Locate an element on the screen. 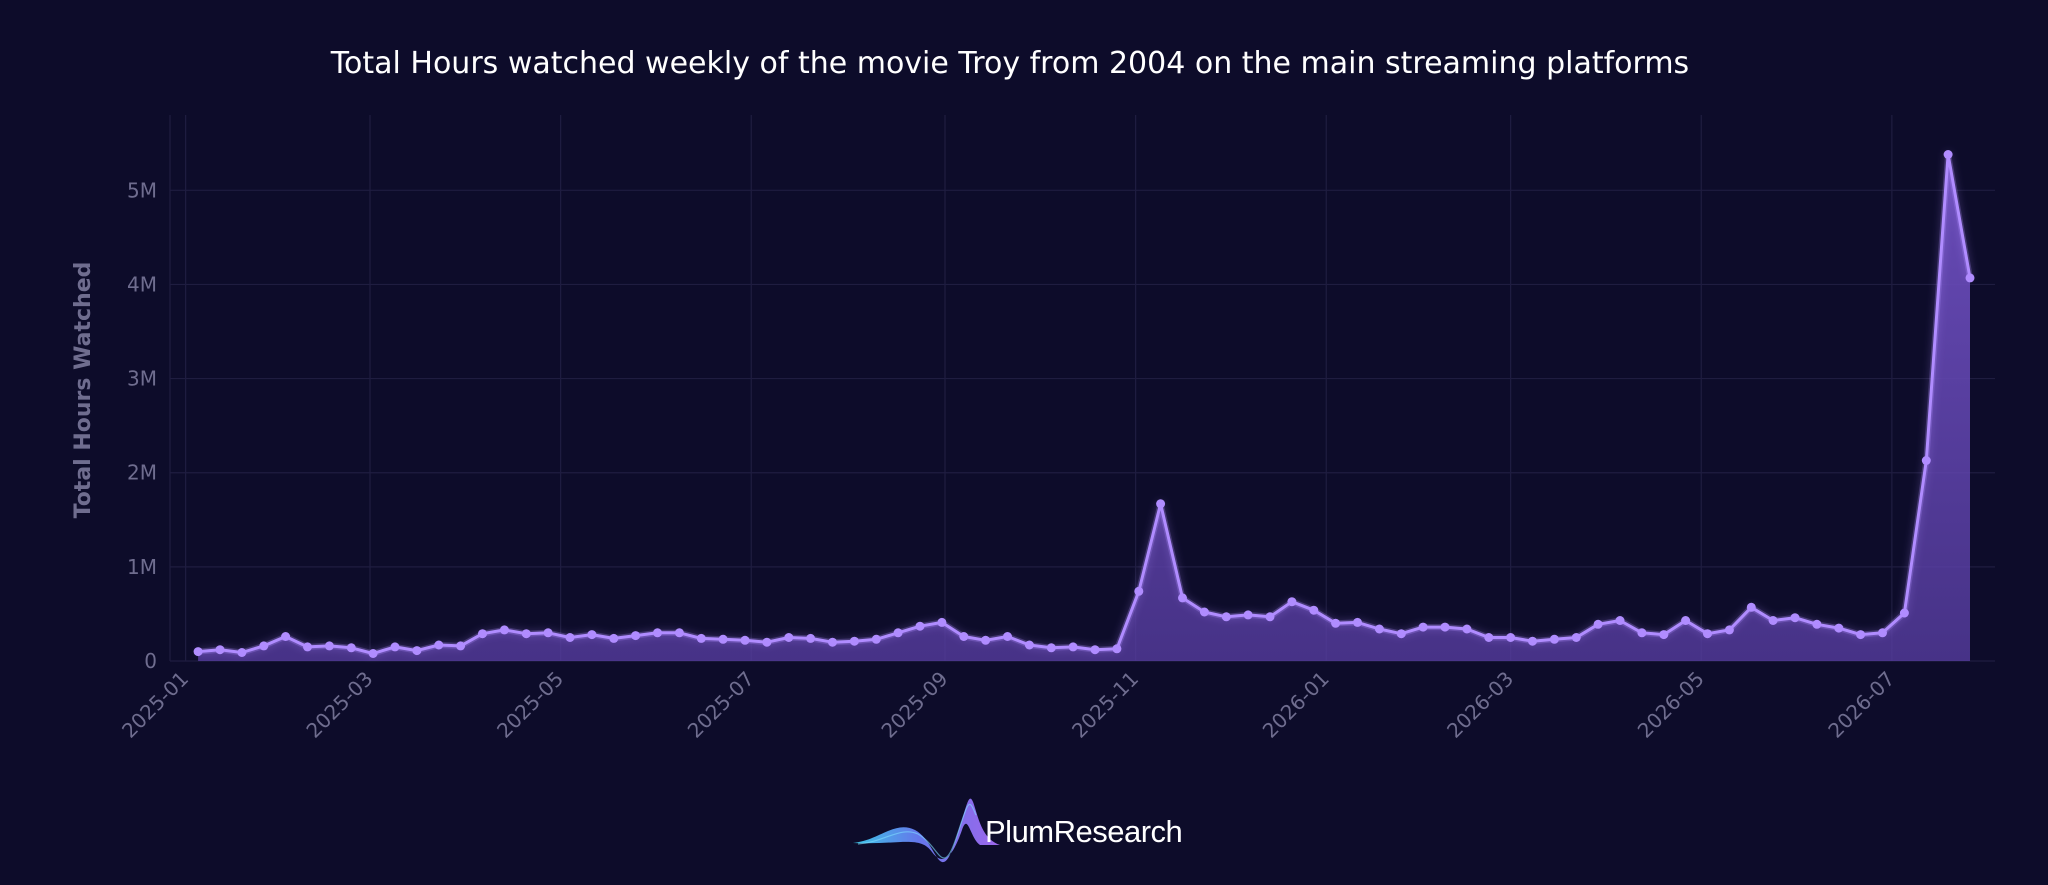 This screenshot has height=885, width=2048. brand-name: PlumResearch is located at coordinates (1083, 831).